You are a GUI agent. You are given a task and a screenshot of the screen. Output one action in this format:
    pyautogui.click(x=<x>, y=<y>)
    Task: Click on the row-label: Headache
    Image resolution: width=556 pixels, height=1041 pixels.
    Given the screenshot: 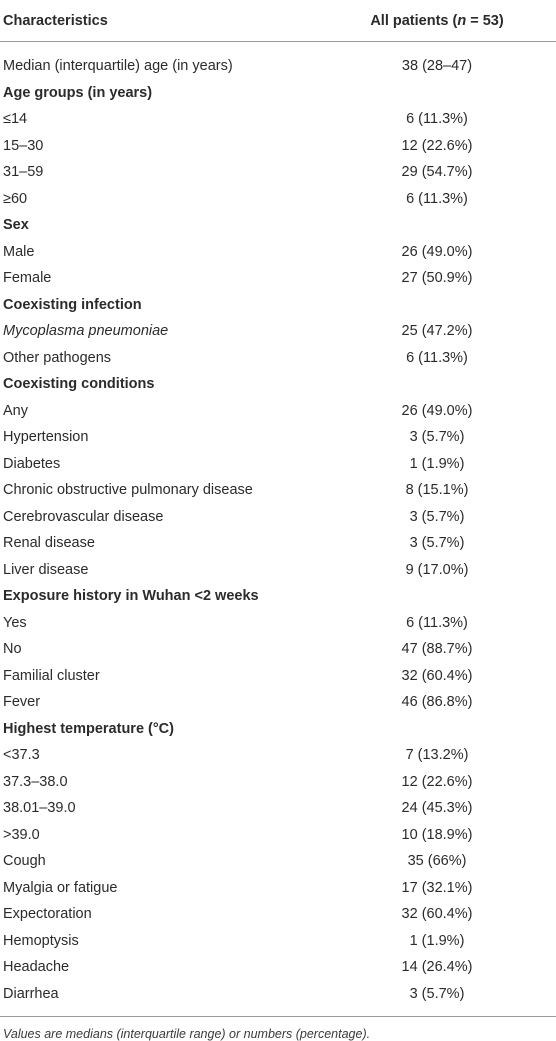 What is the action you would take?
    pyautogui.click(x=36, y=967)
    